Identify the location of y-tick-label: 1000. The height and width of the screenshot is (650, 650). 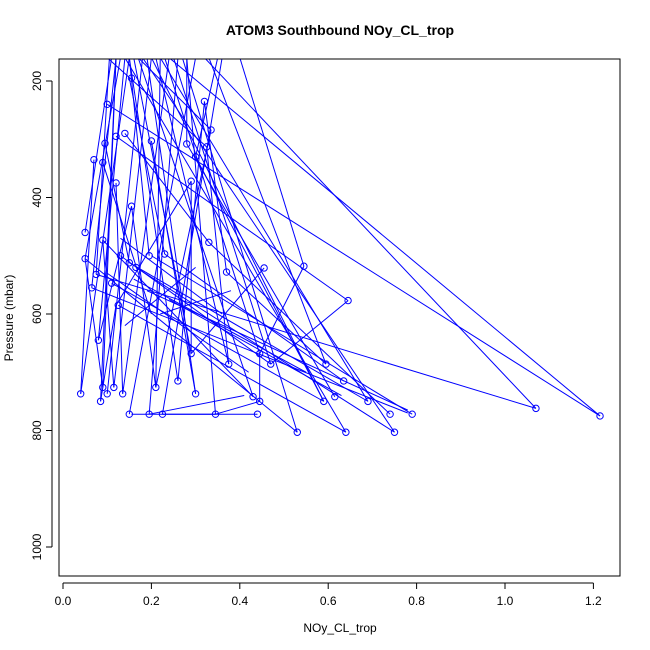
(37, 546).